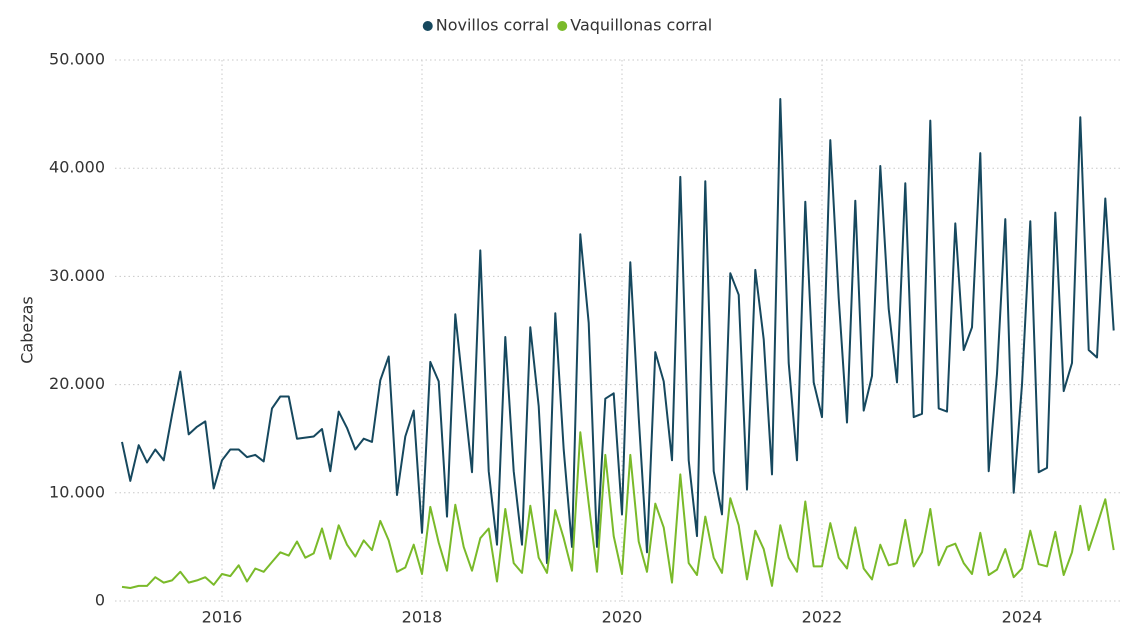 The height and width of the screenshot is (628, 1123). Describe the element at coordinates (822, 617) in the screenshot. I see `x-tick-label: 2022` at that location.